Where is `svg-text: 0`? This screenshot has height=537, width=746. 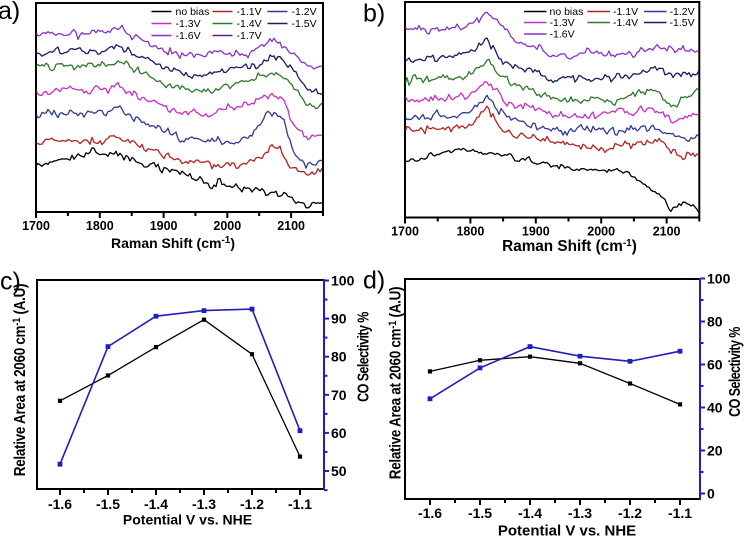
svg-text: 0 is located at coordinates (711, 494).